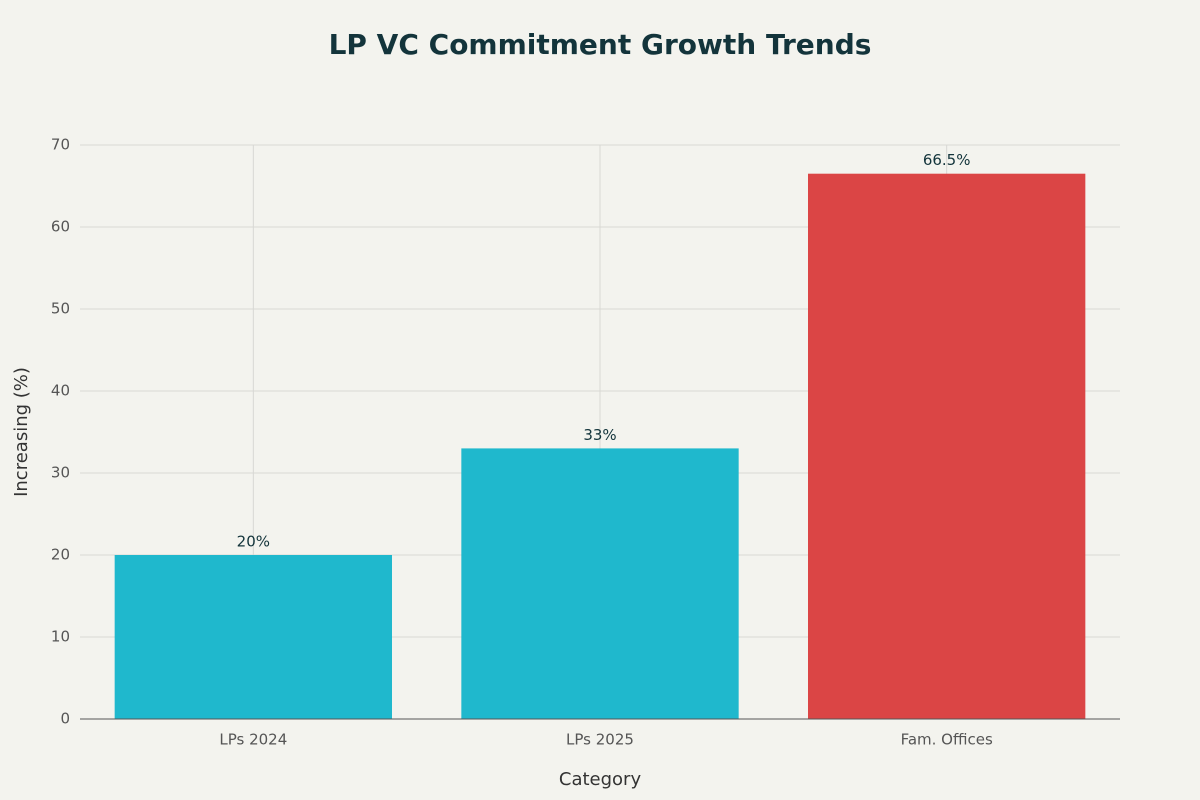  Describe the element at coordinates (60, 145) in the screenshot. I see `y-tick-label: 70` at that location.